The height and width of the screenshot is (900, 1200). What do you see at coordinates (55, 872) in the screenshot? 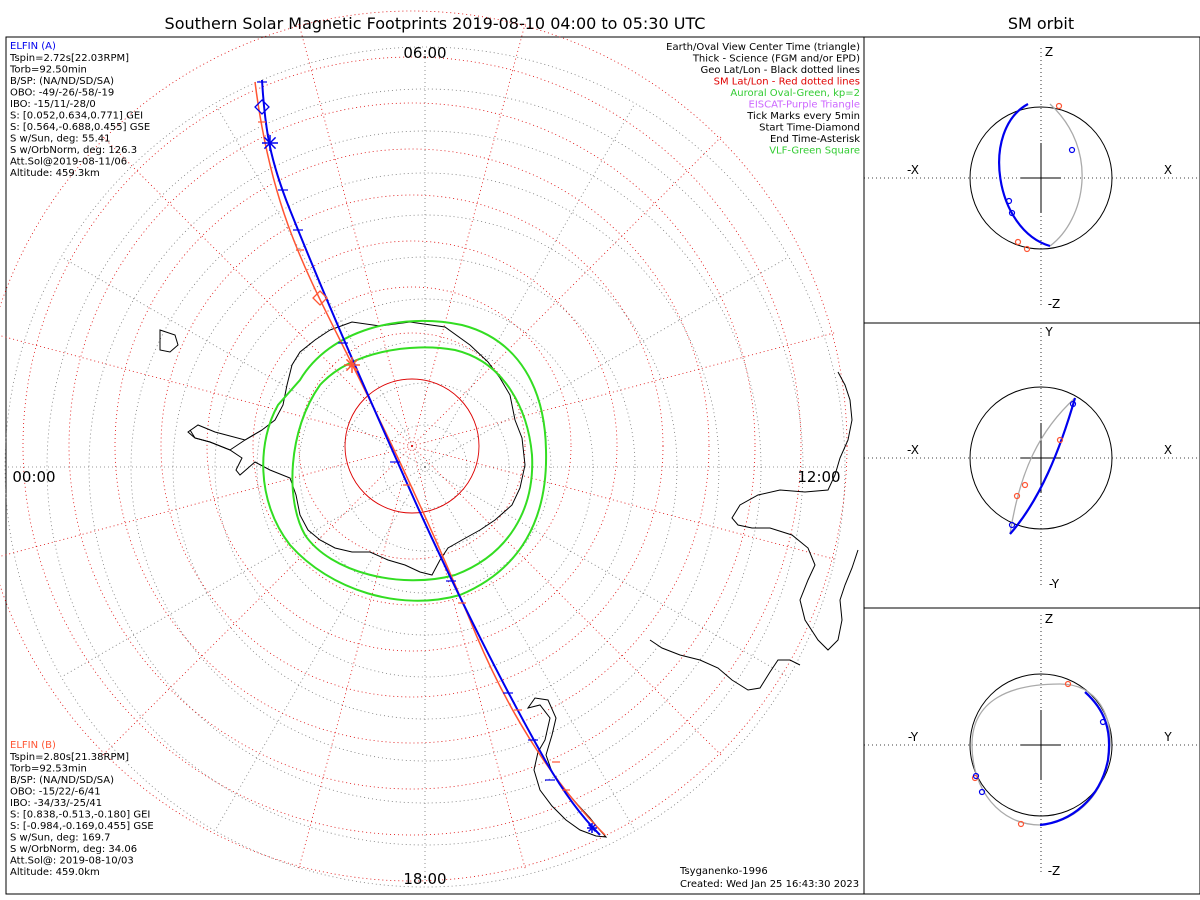
I see `info-line: Altitude: 459.0km` at bounding box center [55, 872].